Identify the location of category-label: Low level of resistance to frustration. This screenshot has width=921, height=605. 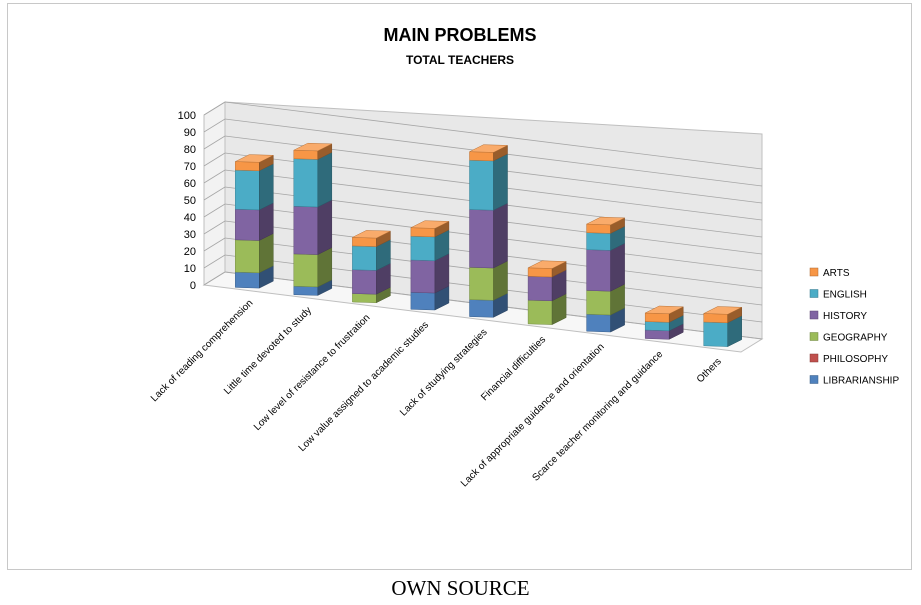
(312, 372).